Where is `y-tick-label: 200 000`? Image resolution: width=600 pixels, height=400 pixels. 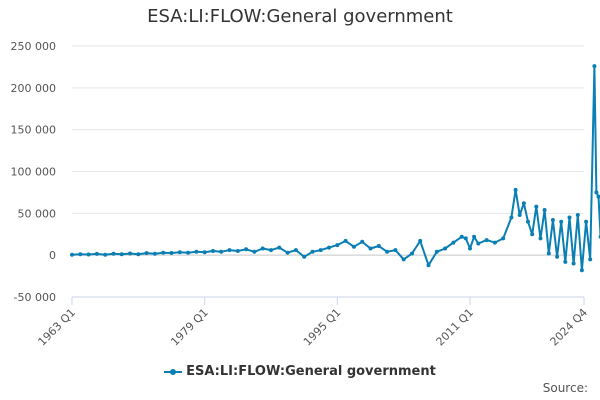
y-tick-label: 200 000 is located at coordinates (34, 88).